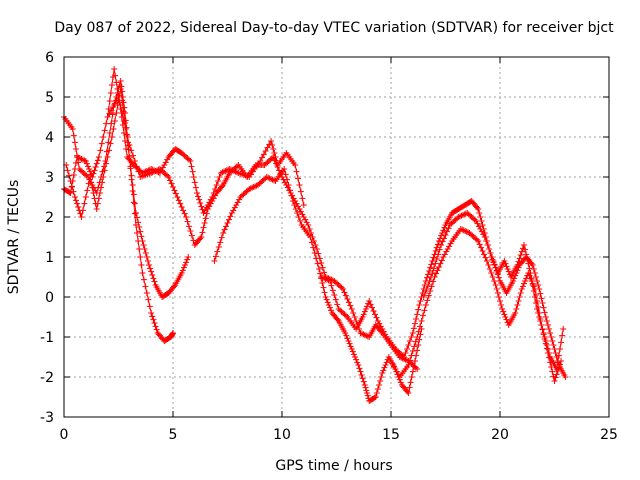 The width and height of the screenshot is (640, 480). I want to click on y-axis-label: SDTVAR / TECUs, so click(14, 237).